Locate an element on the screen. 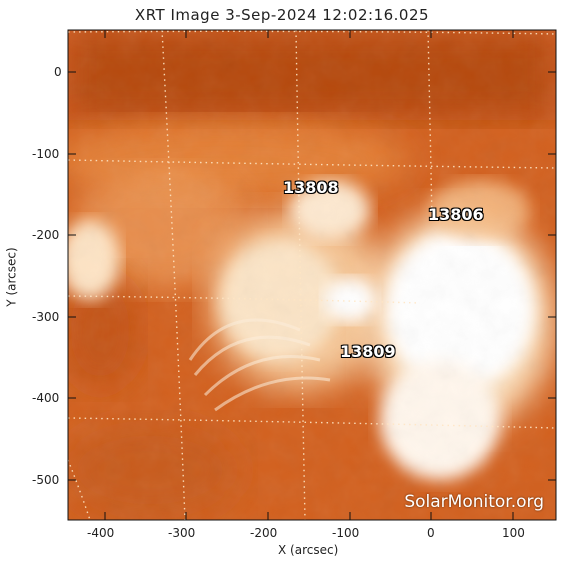 The width and height of the screenshot is (564, 564). y-tick-label: -500 is located at coordinates (46, 480).